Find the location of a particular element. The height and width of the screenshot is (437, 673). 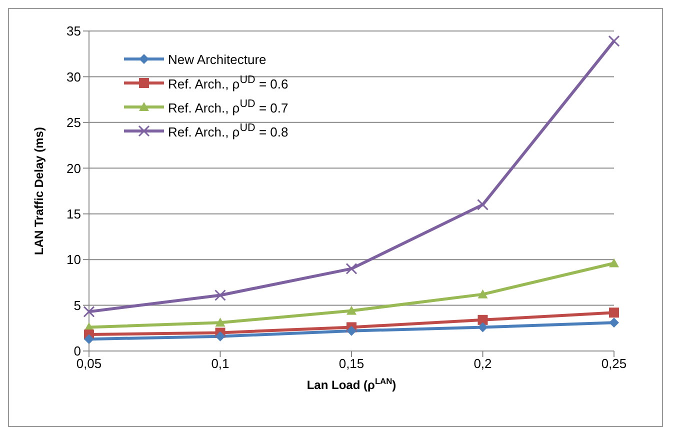

y-tick-label: 20 is located at coordinates (73, 168).